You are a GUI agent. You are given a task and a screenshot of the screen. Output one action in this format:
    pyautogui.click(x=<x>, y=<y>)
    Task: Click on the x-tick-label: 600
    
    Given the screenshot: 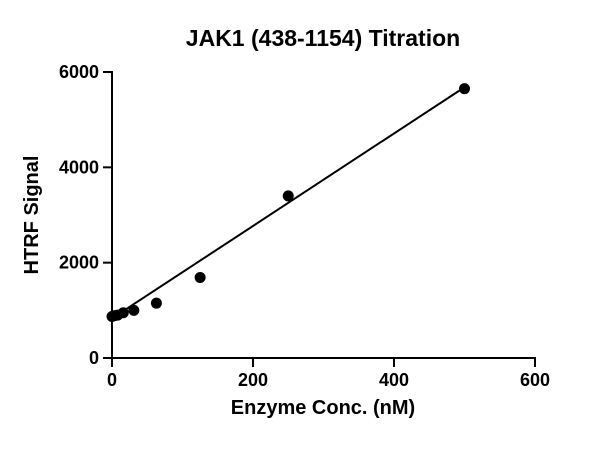 What is the action you would take?
    pyautogui.click(x=535, y=380)
    